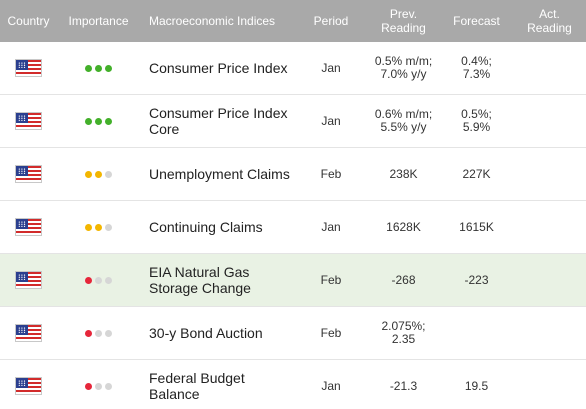  What do you see at coordinates (476, 226) in the screenshot?
I see `forecast-cell-value: 1615K` at bounding box center [476, 226].